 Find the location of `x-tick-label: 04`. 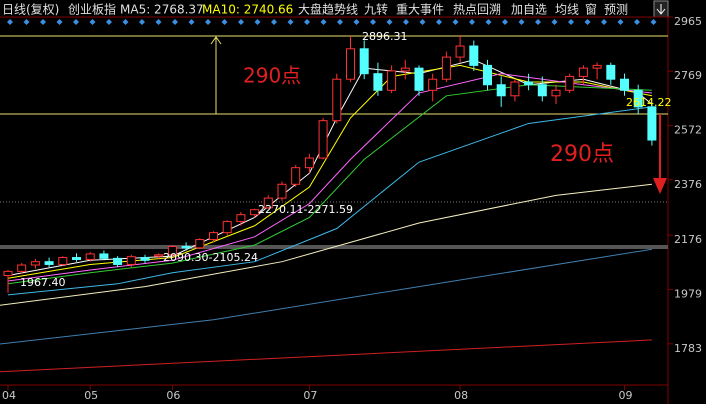

x-tick-label: 04 is located at coordinates (9, 395).